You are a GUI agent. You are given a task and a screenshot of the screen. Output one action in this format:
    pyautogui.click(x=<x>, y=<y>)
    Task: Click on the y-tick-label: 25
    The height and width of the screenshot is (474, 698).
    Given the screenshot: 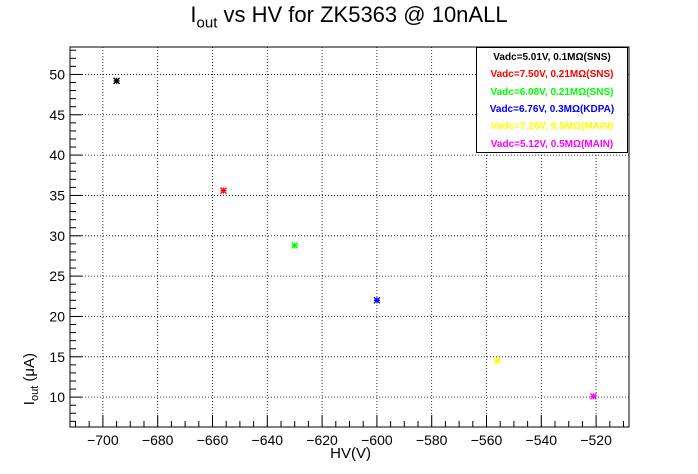 What is the action you would take?
    pyautogui.click(x=57, y=276)
    